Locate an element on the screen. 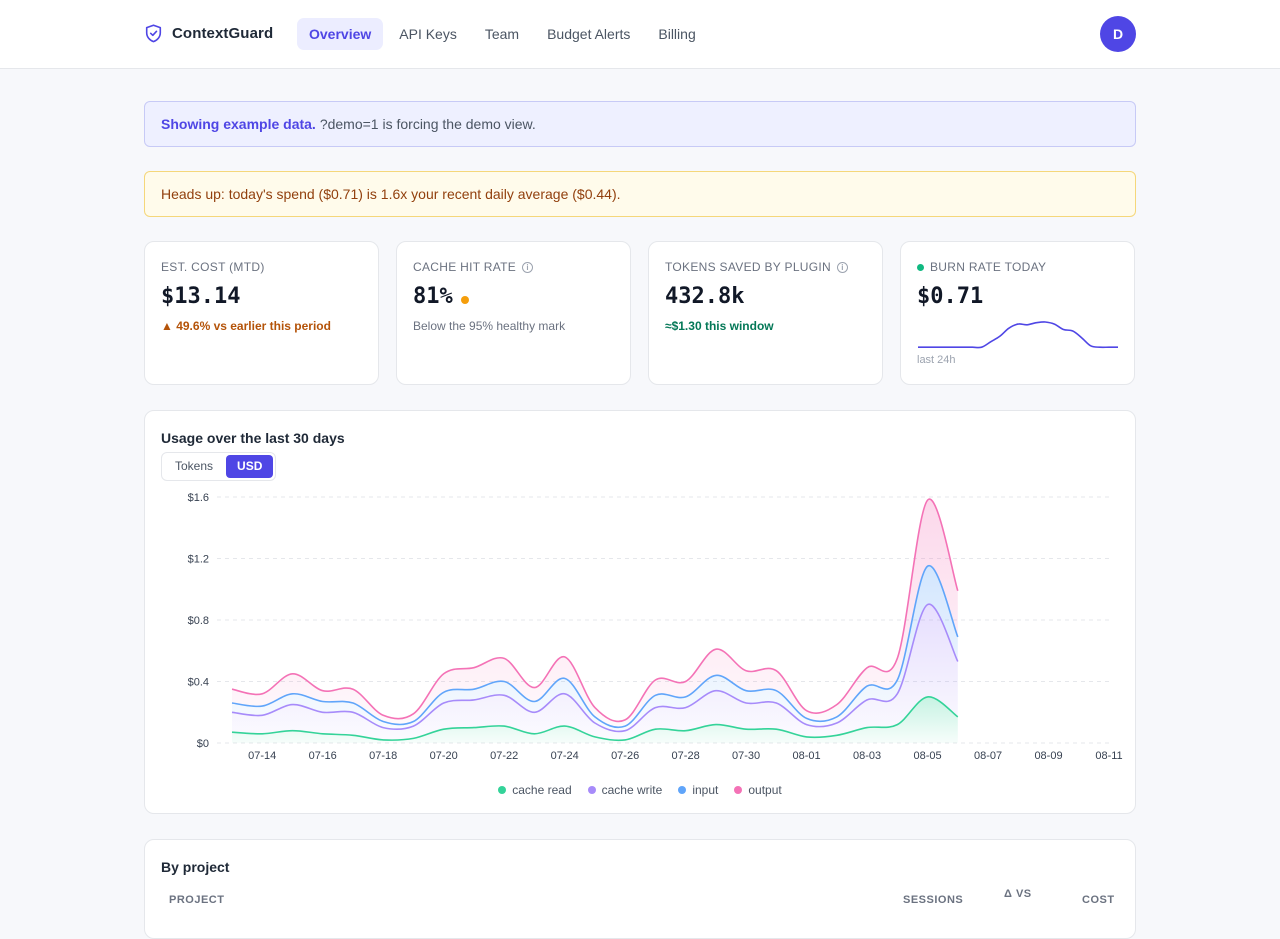  cost-label: EST. COST (MTD) is located at coordinates (261, 267).